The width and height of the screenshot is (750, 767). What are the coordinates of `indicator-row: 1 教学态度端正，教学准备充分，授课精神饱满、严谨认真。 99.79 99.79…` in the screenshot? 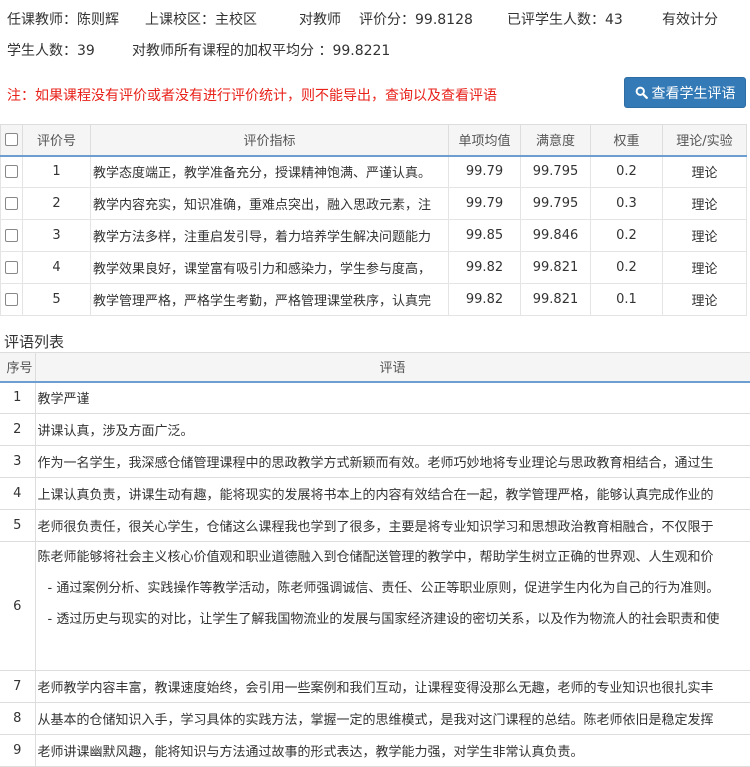 It's located at (373, 171).